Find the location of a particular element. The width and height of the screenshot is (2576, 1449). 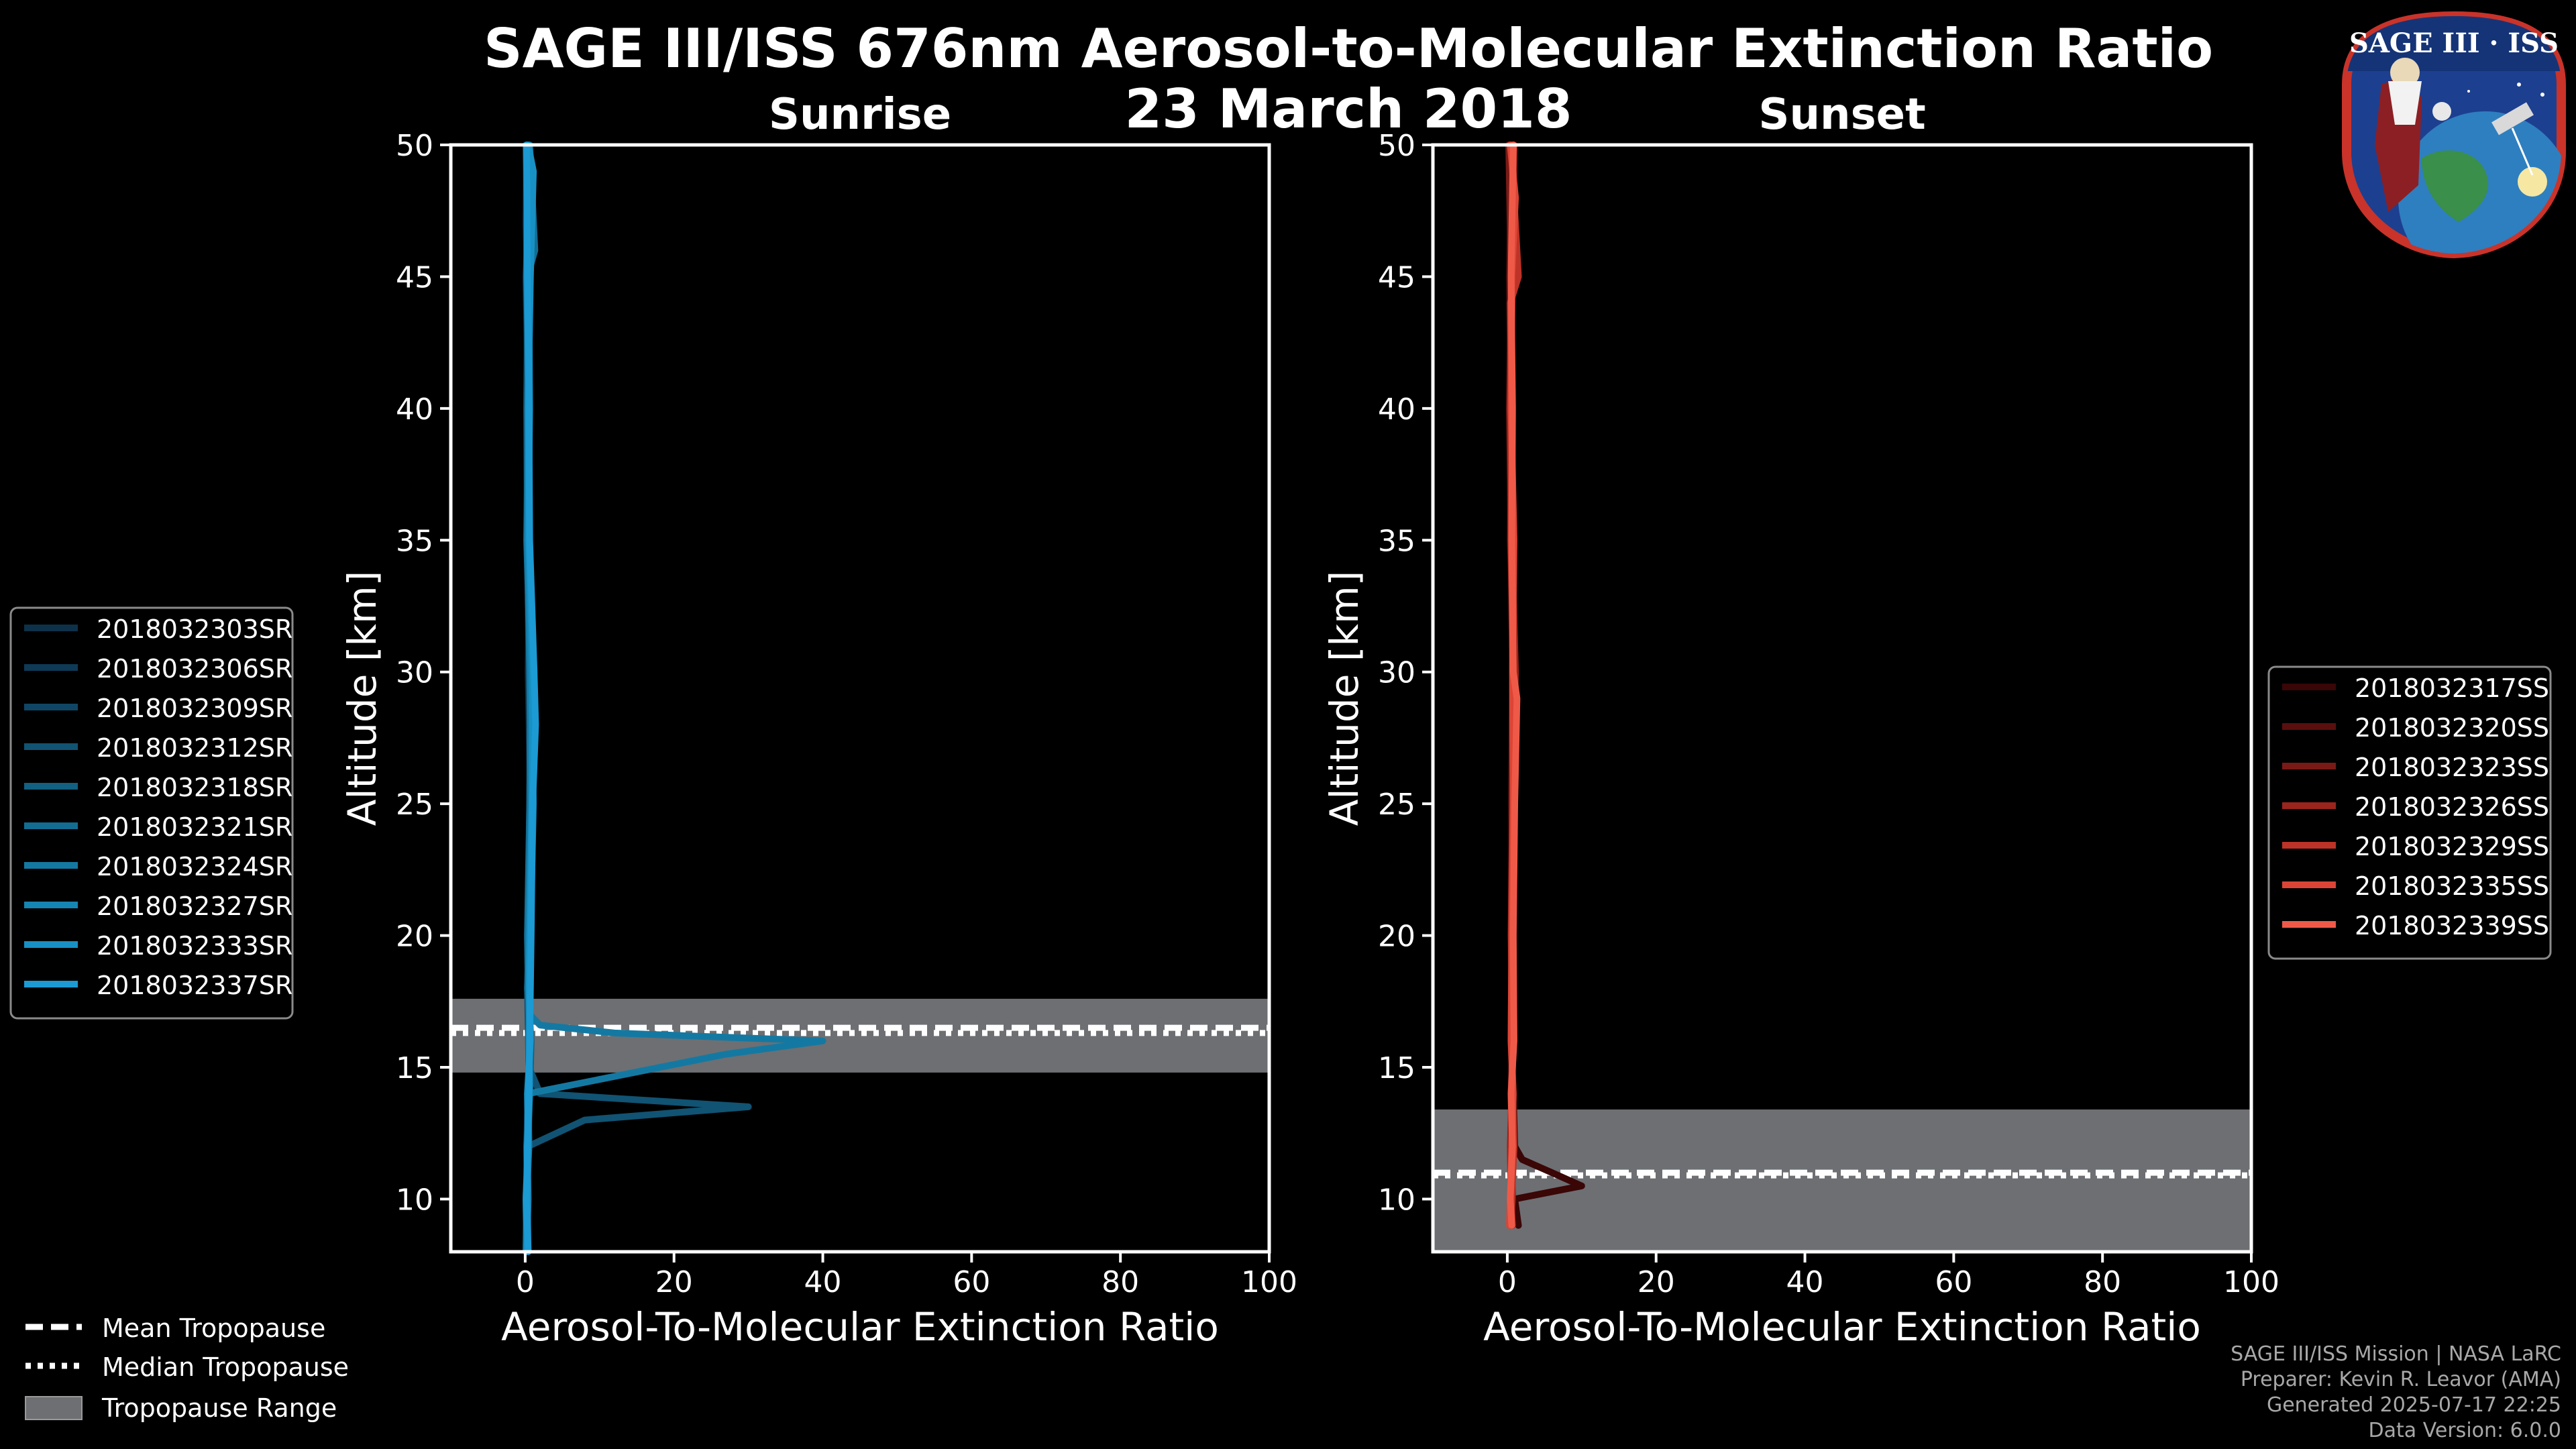

sunset-ytick-label: 10 is located at coordinates (1396, 1200).